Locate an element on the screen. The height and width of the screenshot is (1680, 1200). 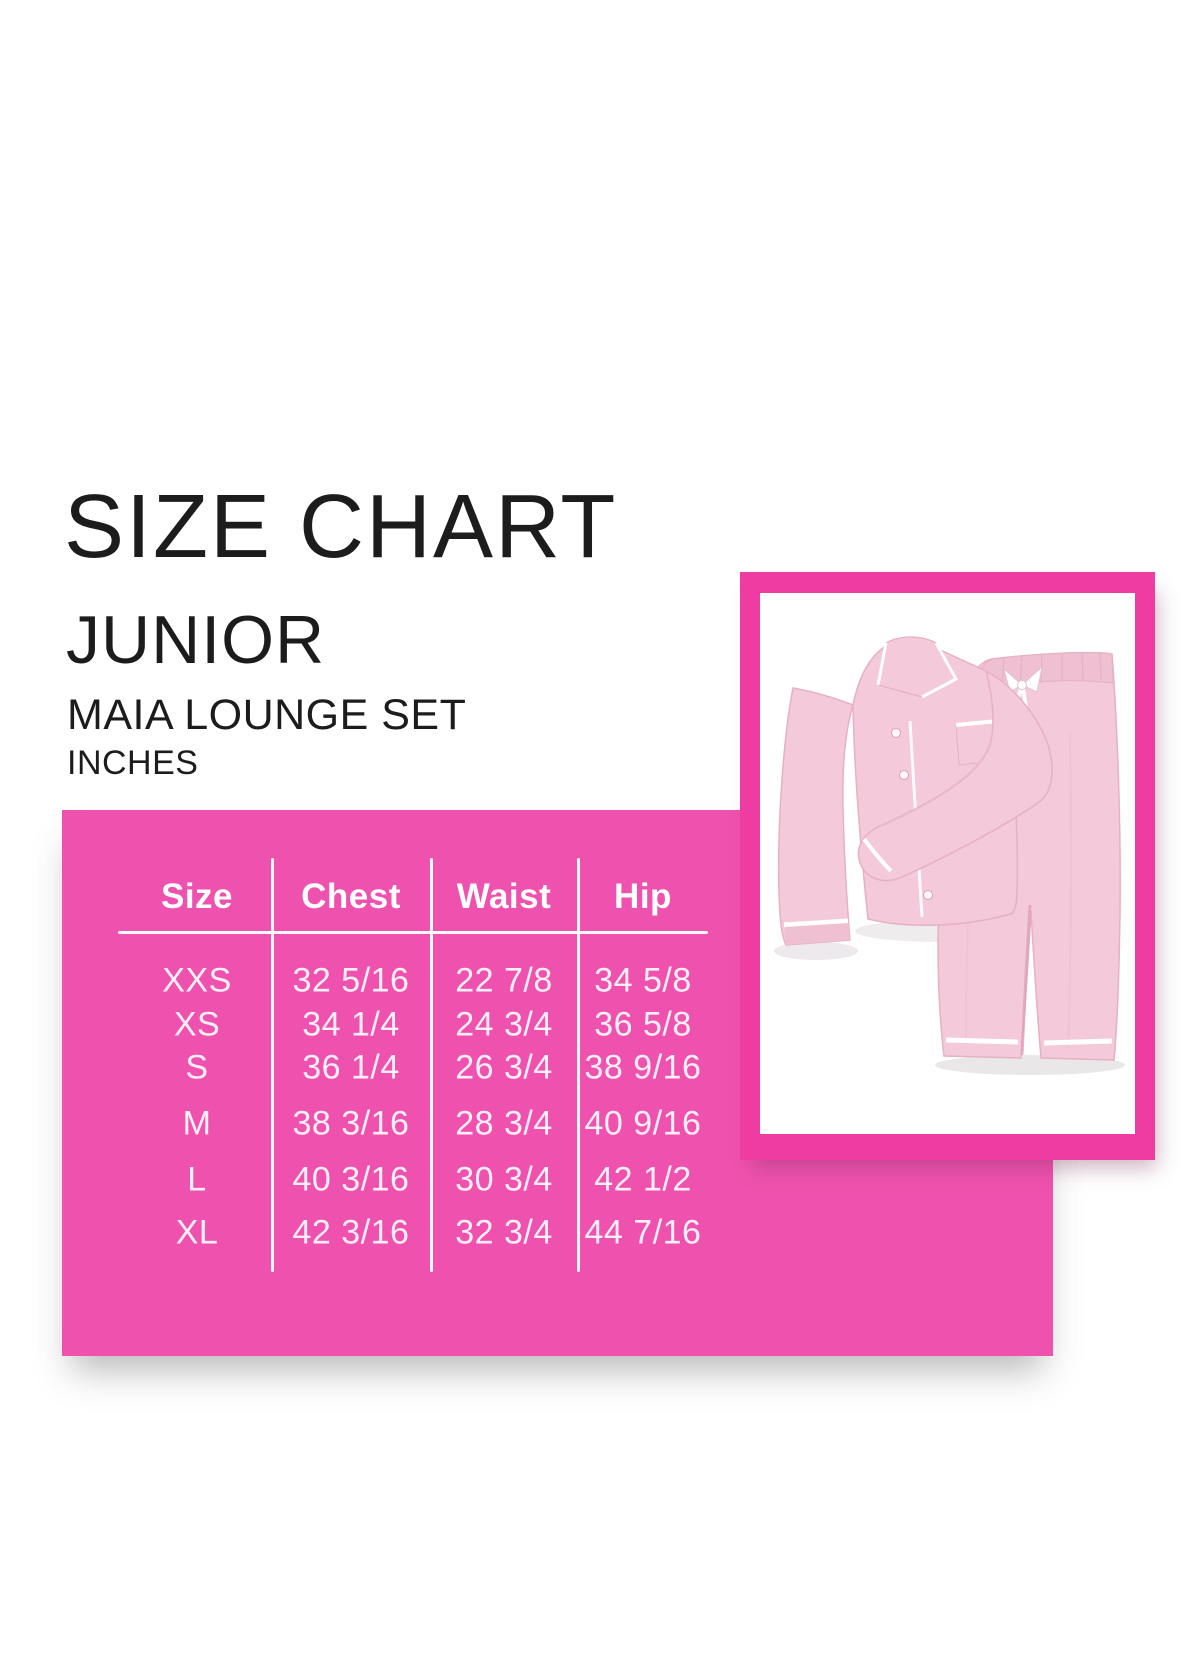
pajama-top is located at coordinates (915, 791).